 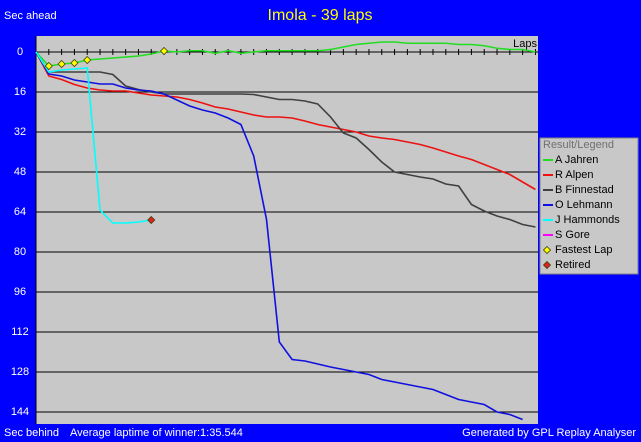 What do you see at coordinates (20, 172) in the screenshot?
I see `y-tick-label: 48` at bounding box center [20, 172].